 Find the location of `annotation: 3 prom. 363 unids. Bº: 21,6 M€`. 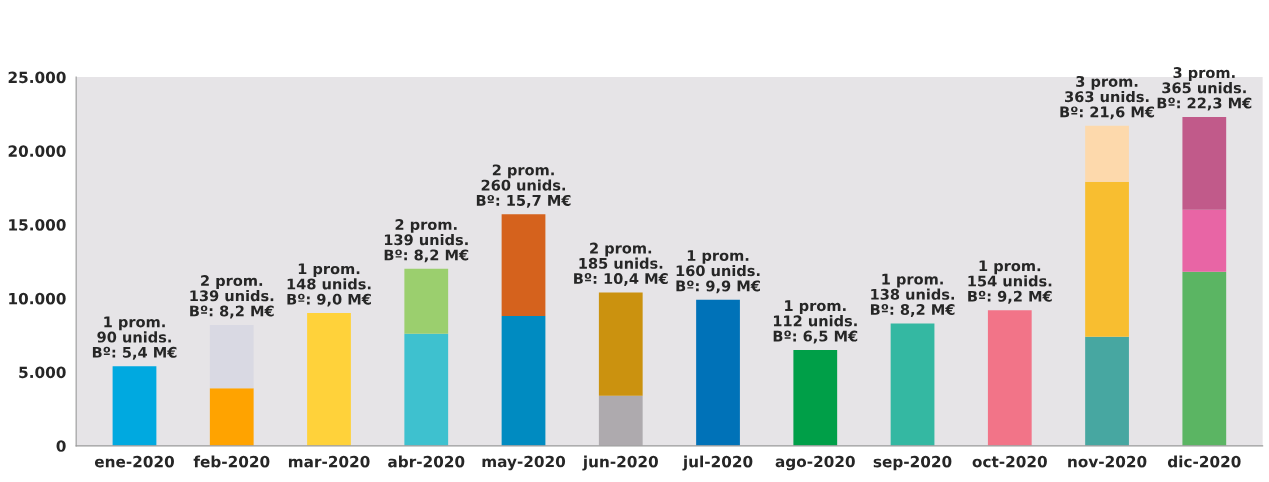

annotation: 3 prom. 363 unids. Bº: 21,6 M€ is located at coordinates (1107, 97).